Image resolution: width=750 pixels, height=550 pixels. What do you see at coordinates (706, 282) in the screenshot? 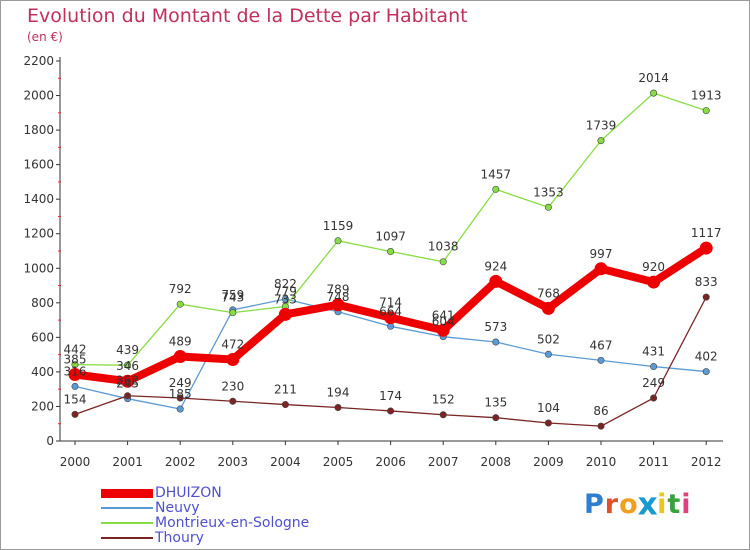
I see `data-label-thoury: 833` at bounding box center [706, 282].